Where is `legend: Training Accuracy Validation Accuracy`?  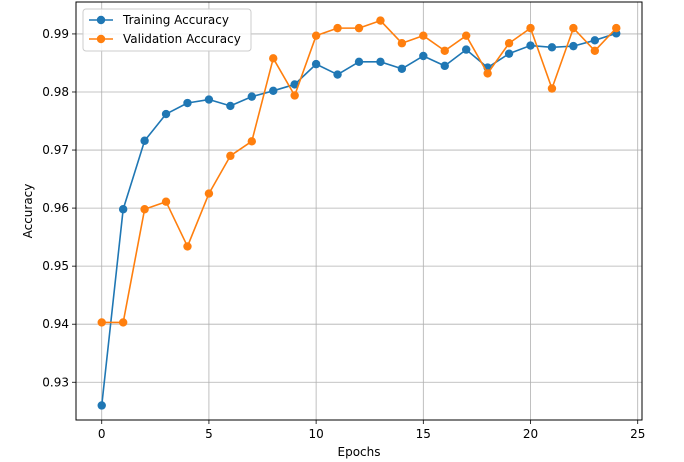 legend: Training Accuracy Validation Accuracy is located at coordinates (167, 30).